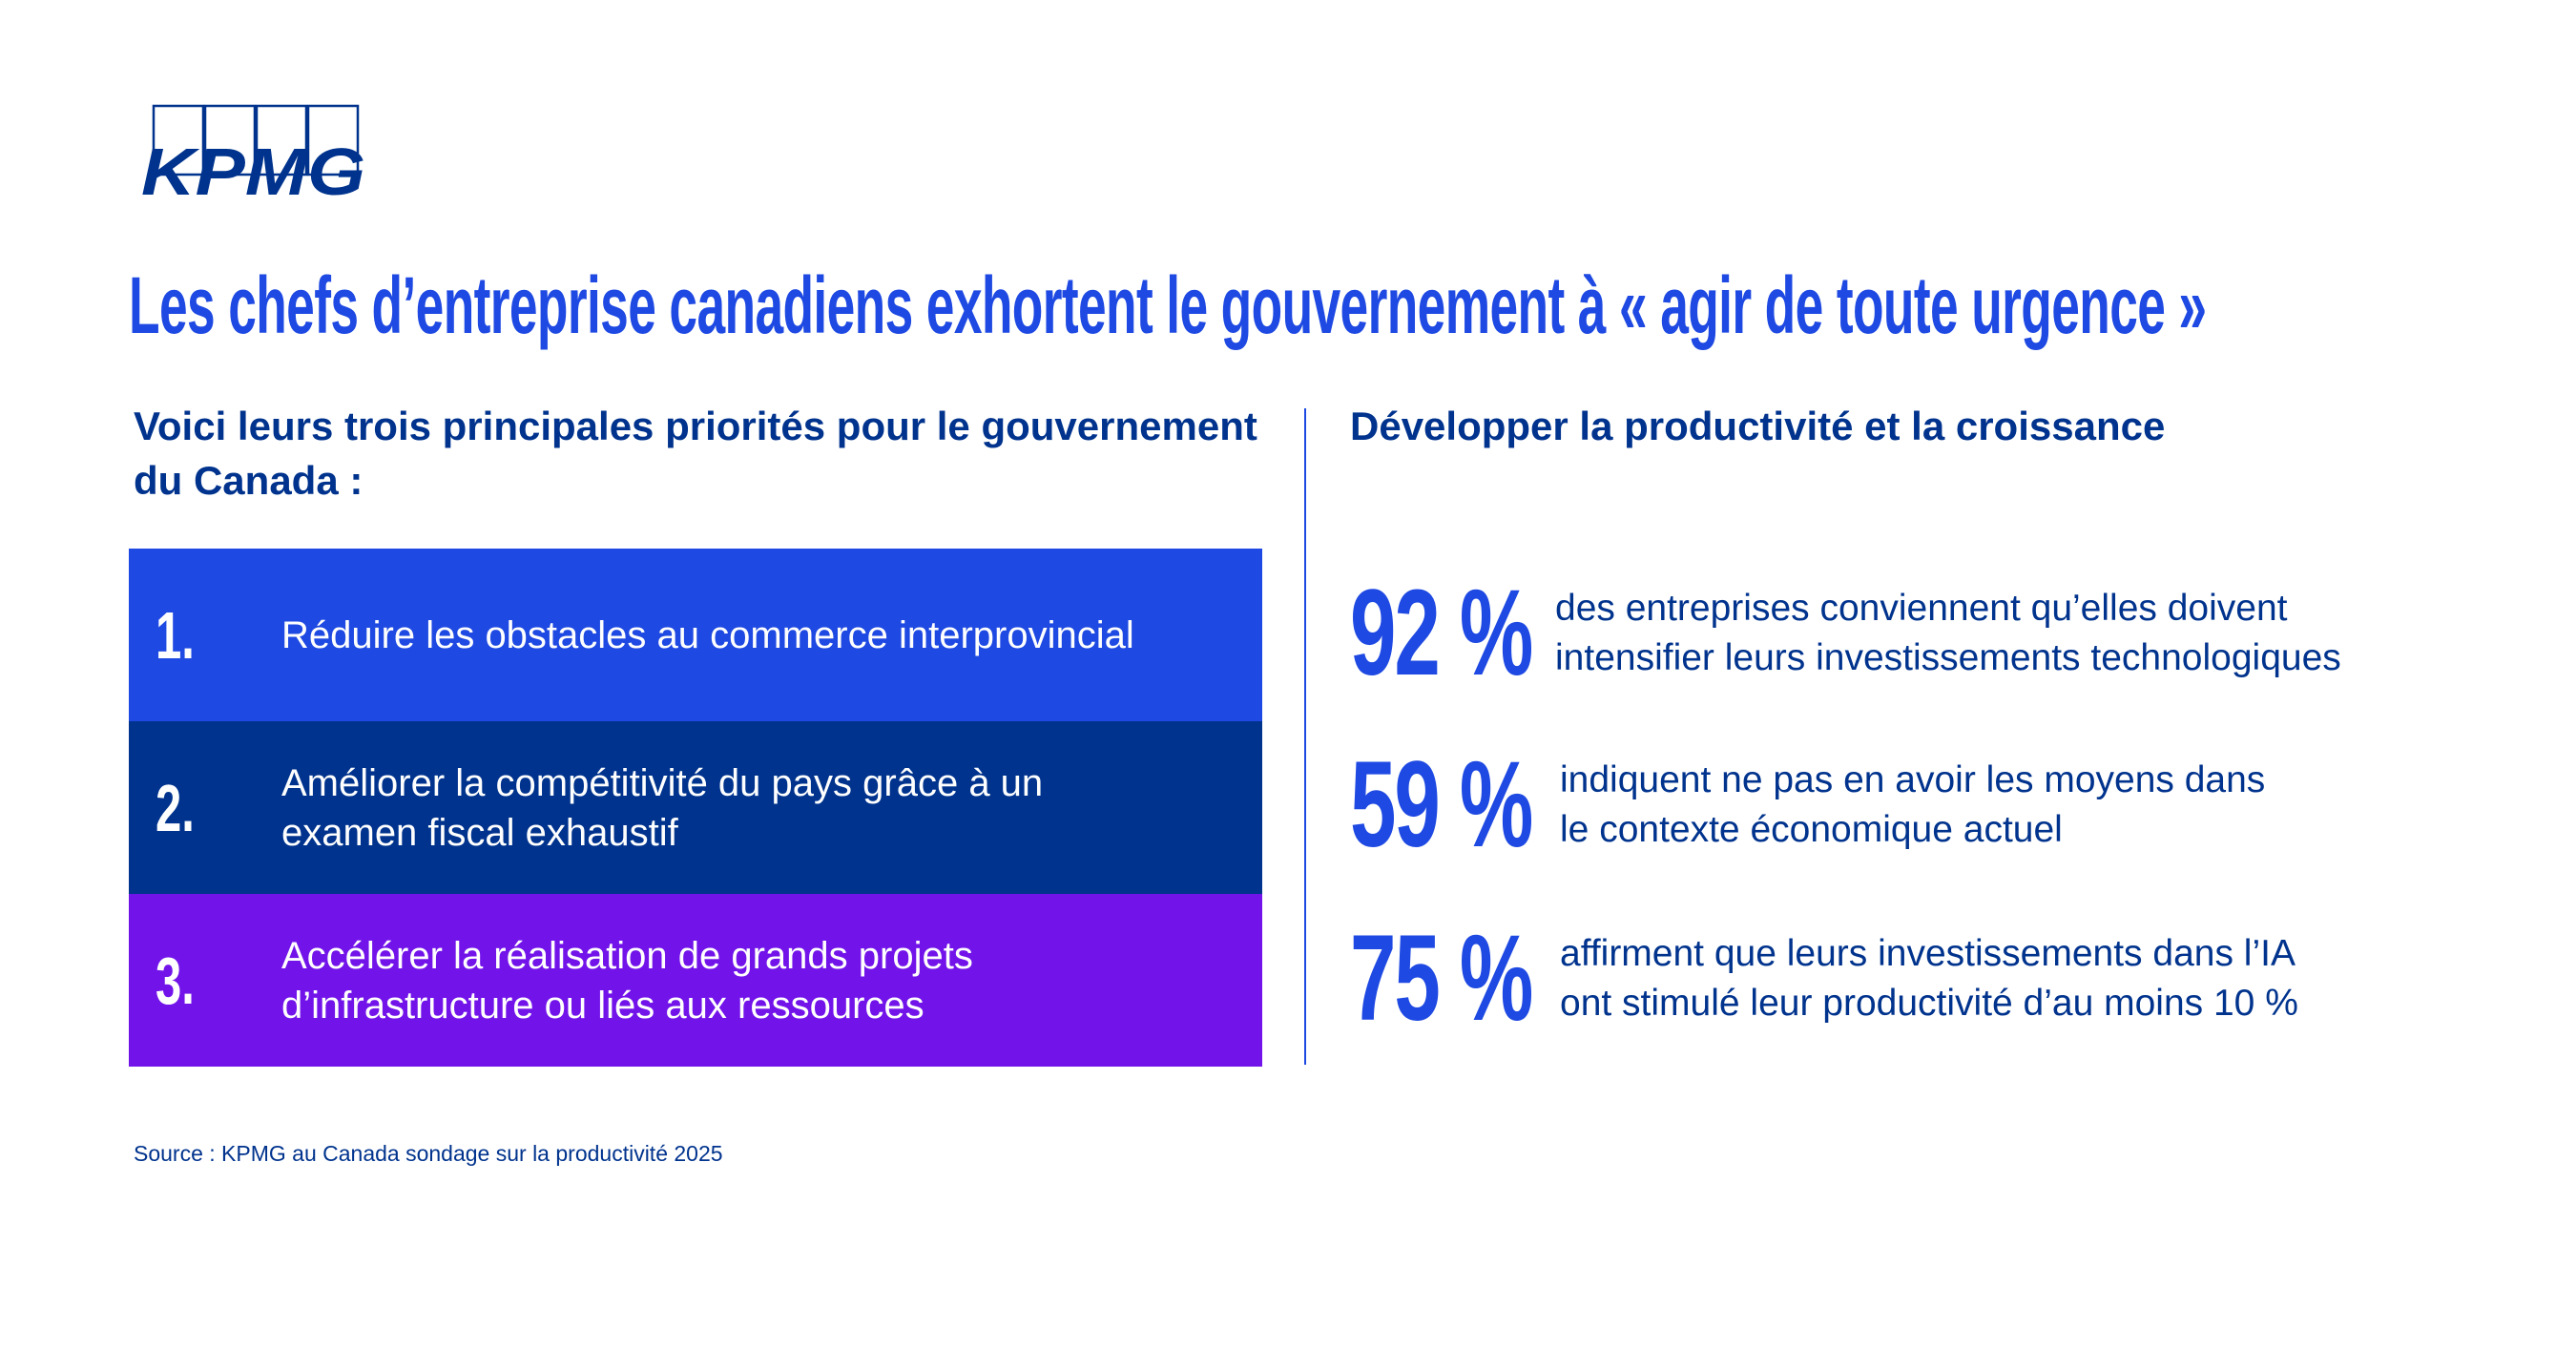  What do you see at coordinates (1441, 633) in the screenshot?
I see `stat-value: 92 %` at bounding box center [1441, 633].